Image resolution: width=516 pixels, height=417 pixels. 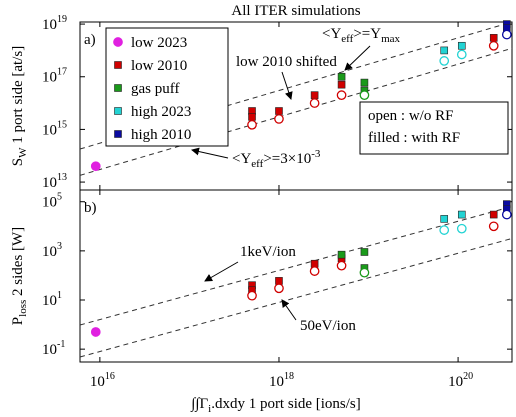 What do you see at coordinates (59, 246) in the screenshot?
I see `y-tick-label-exp: 3` at bounding box center [59, 246].